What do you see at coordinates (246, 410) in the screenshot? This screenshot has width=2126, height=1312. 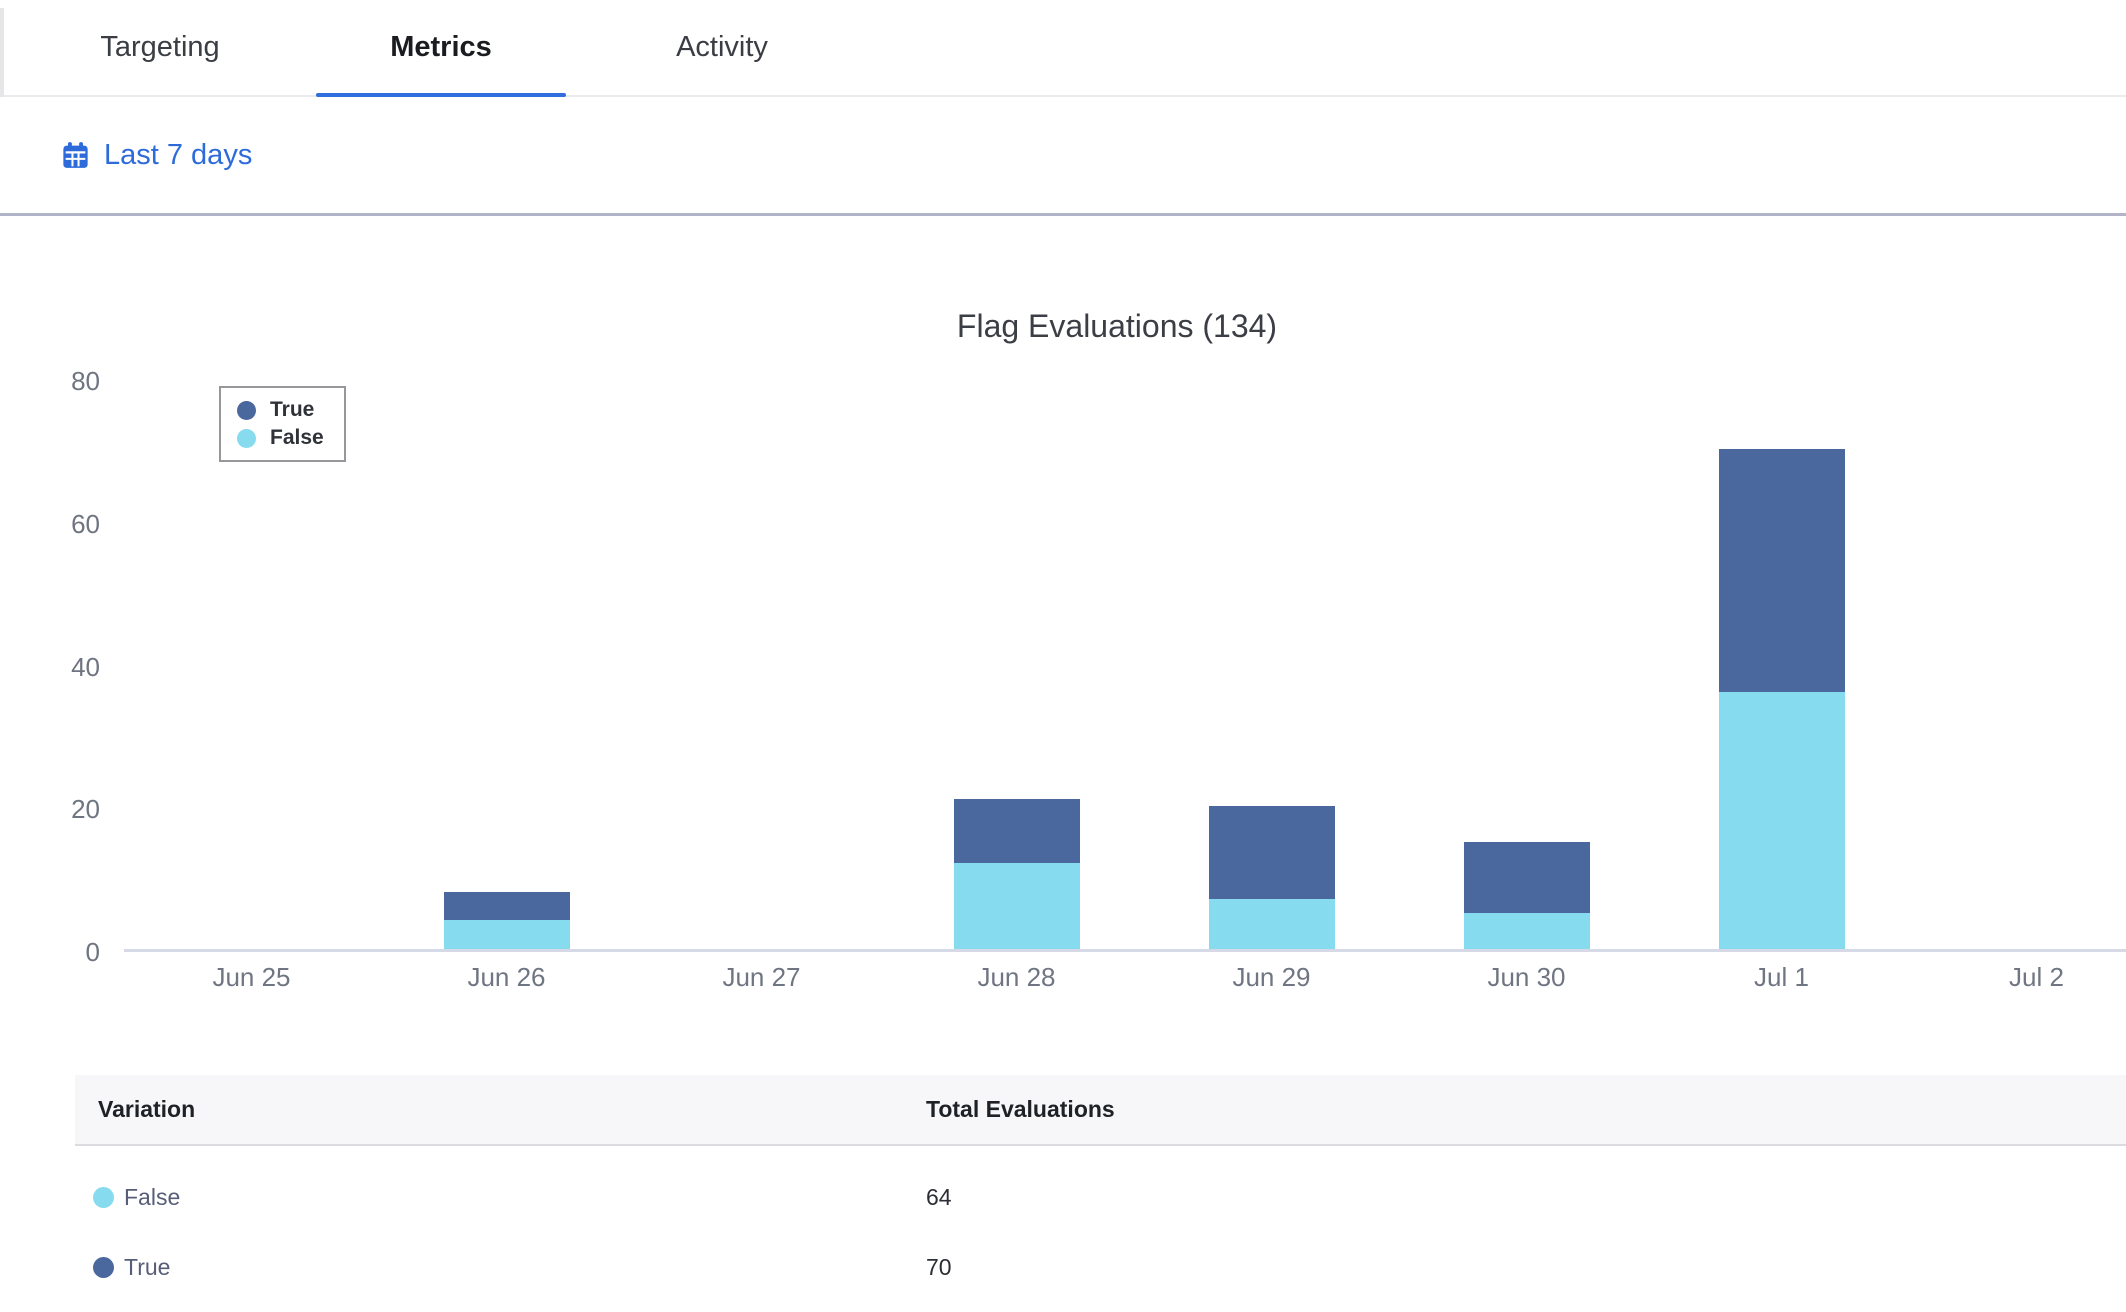 I see `legend-dot-true` at bounding box center [246, 410].